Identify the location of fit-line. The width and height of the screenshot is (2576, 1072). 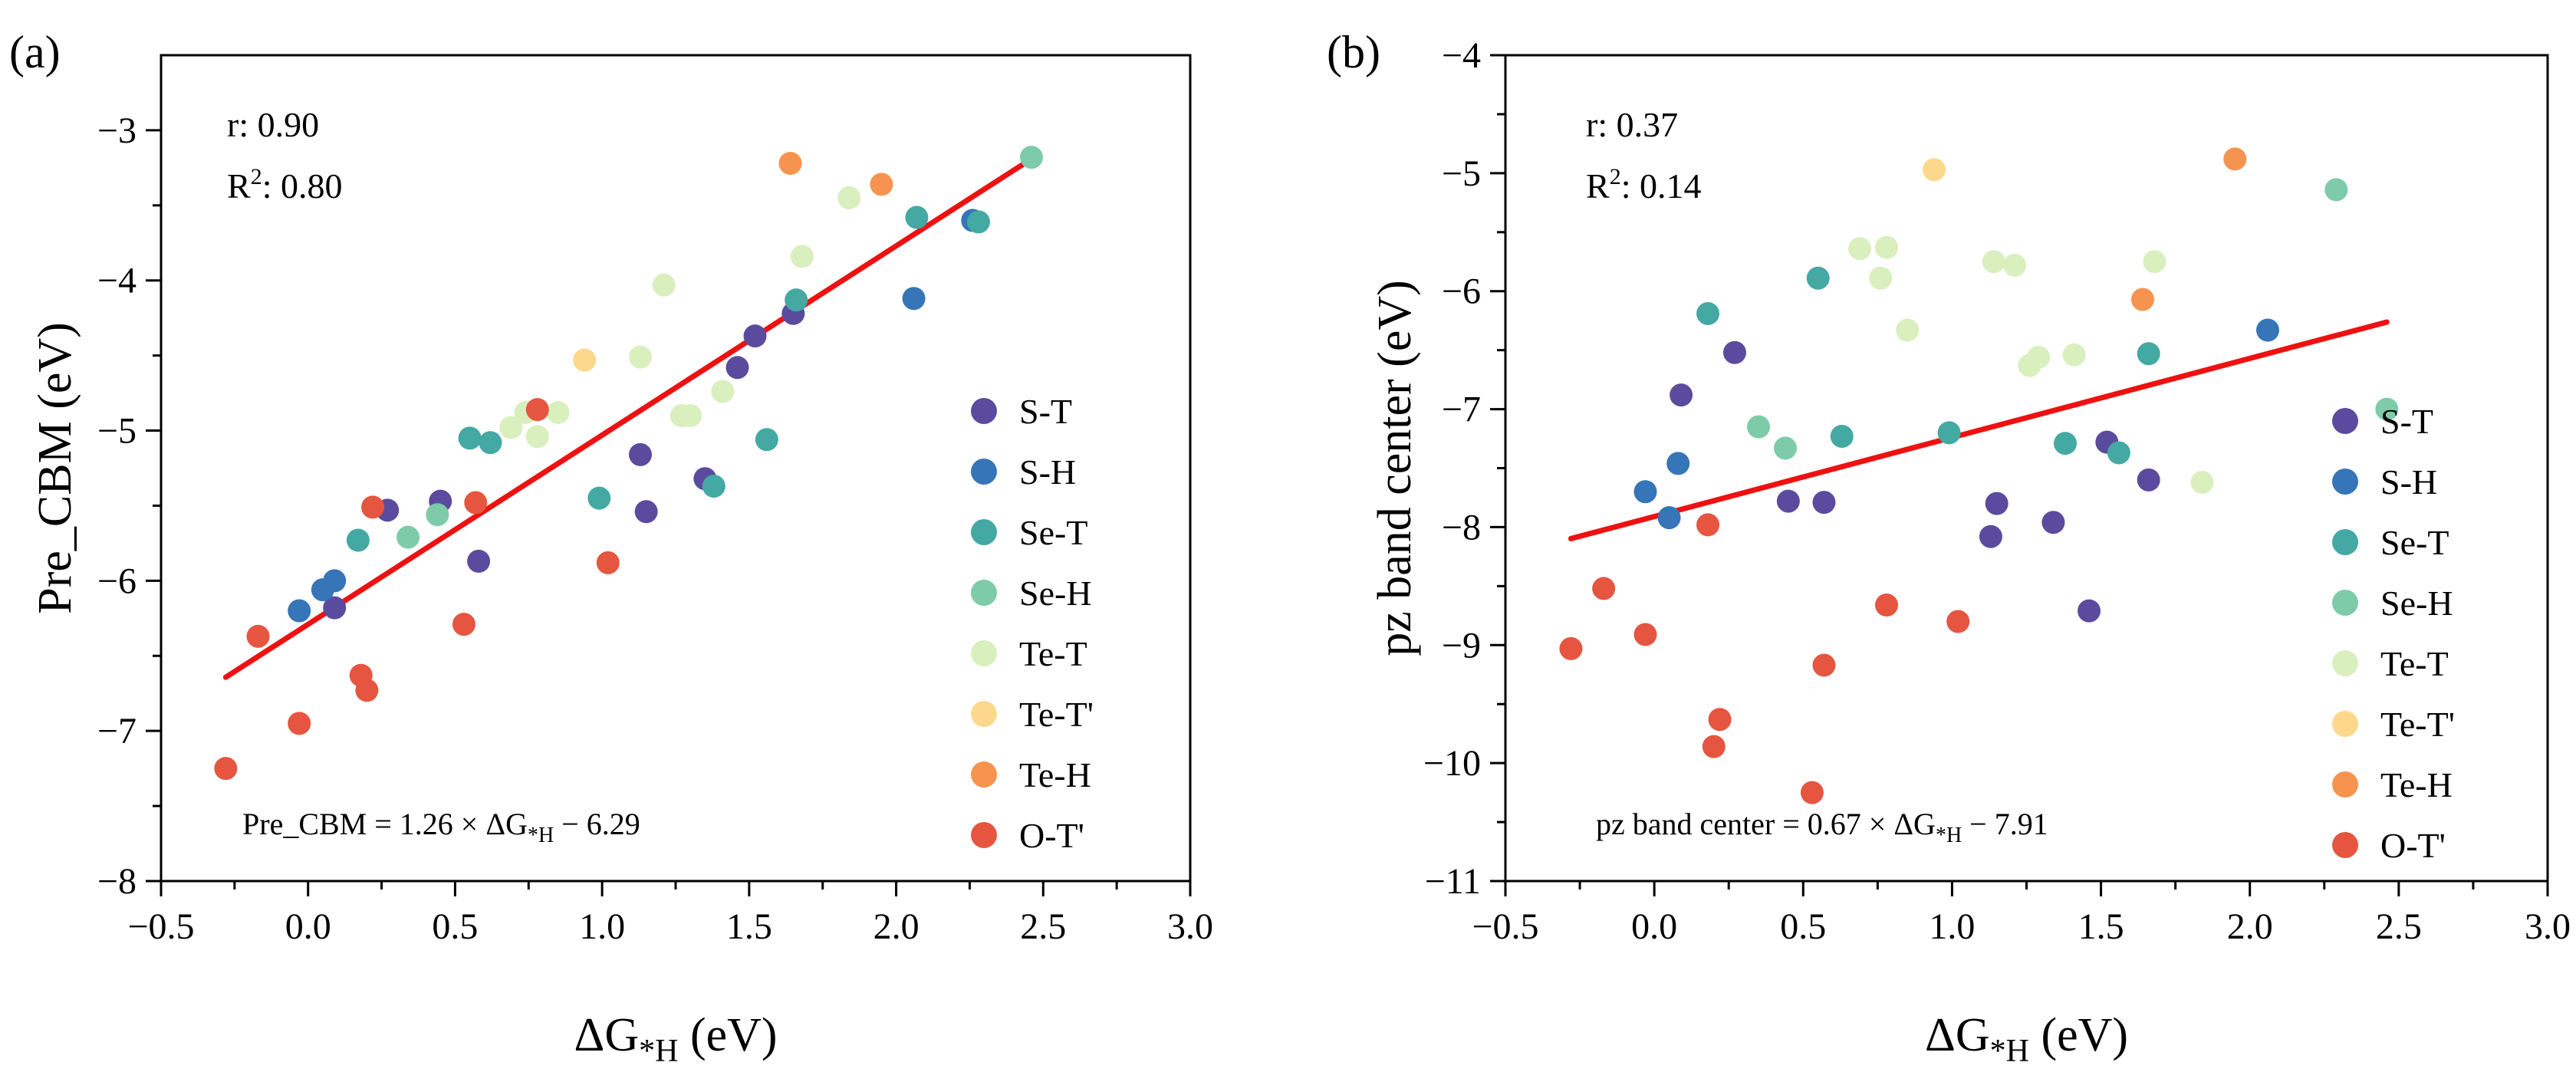
(1979, 430).